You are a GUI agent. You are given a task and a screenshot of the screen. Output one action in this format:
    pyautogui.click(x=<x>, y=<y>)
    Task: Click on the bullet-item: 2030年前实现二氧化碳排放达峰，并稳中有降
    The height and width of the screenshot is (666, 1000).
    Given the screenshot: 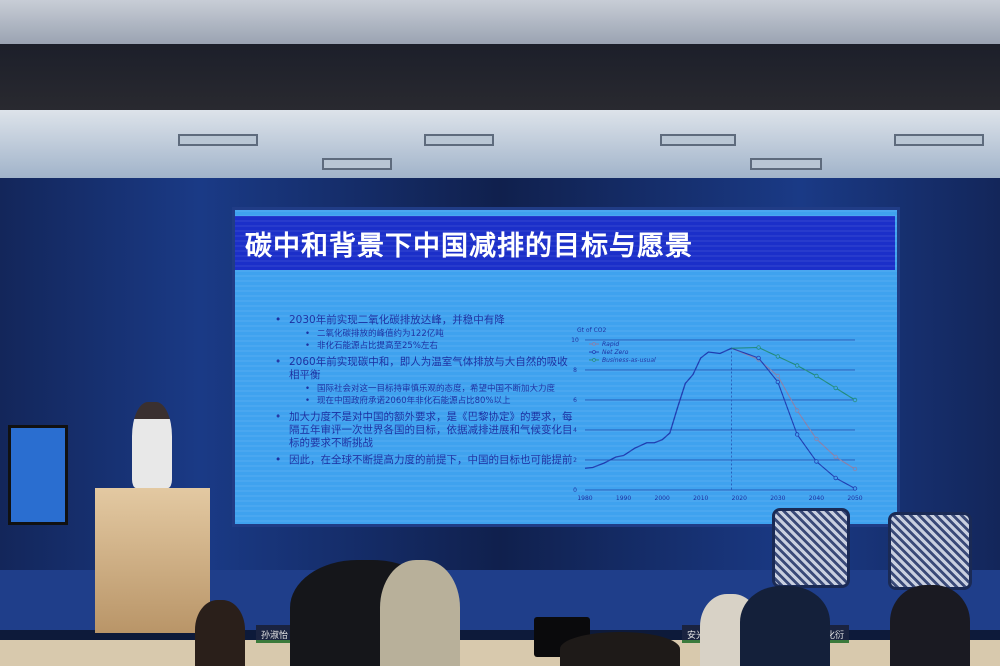 What is the action you would take?
    pyautogui.click(x=425, y=320)
    